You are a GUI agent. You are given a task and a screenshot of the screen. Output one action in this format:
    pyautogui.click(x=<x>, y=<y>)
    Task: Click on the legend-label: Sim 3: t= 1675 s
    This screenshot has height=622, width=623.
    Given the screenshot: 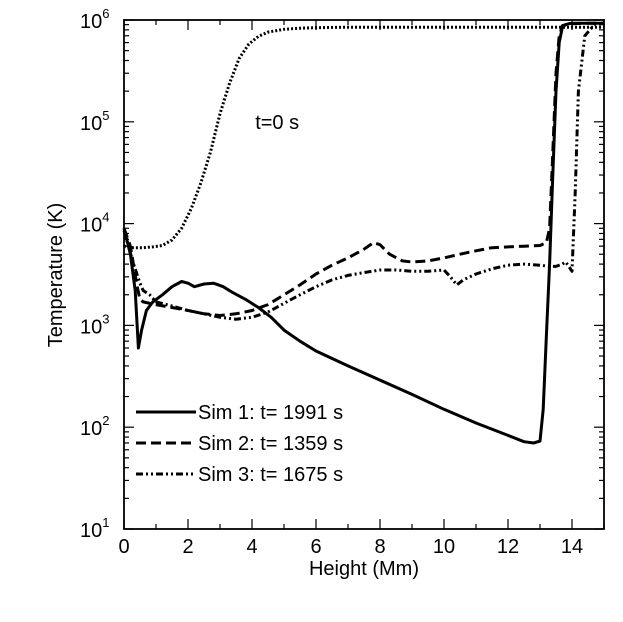 What is the action you would take?
    pyautogui.click(x=270, y=475)
    